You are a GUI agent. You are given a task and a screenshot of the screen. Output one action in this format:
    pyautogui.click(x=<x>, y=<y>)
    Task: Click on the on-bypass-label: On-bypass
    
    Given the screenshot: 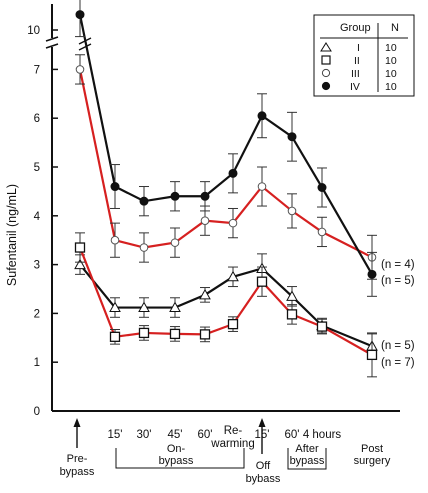 What is the action you would take?
    pyautogui.click(x=176, y=455)
    